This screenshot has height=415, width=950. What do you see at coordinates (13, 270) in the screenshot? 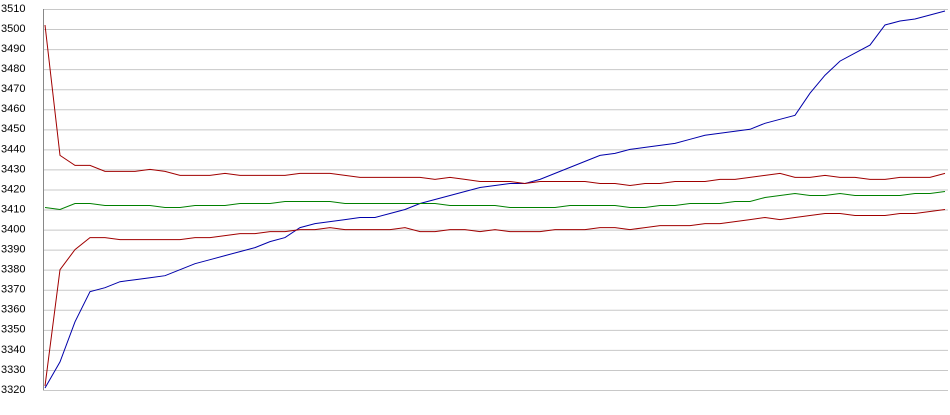
I see `y-tick-label: 3380` at bounding box center [13, 270].